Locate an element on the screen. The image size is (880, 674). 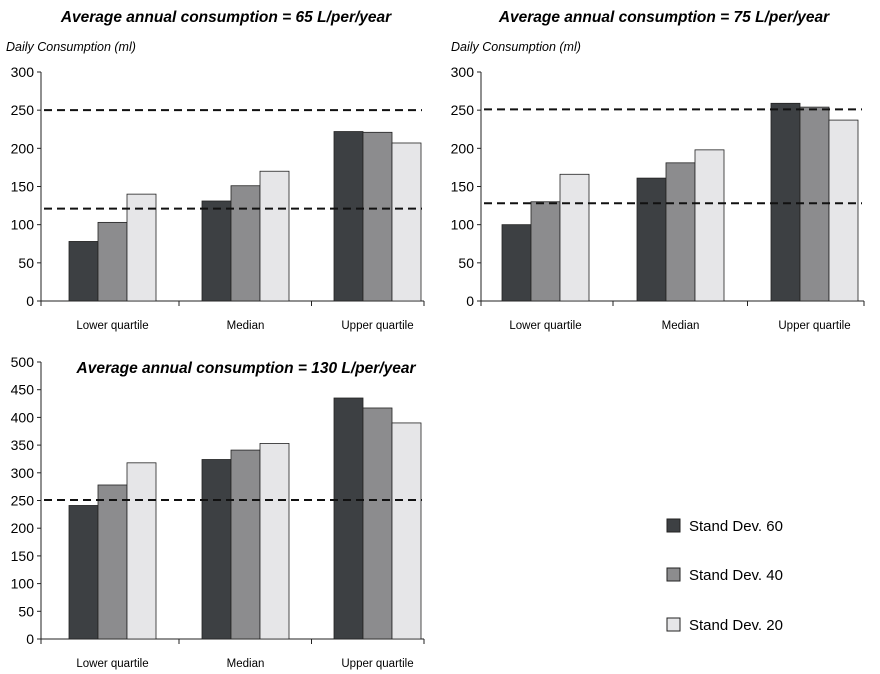
legend-label: Stand Dev. 60 is located at coordinates (736, 526).